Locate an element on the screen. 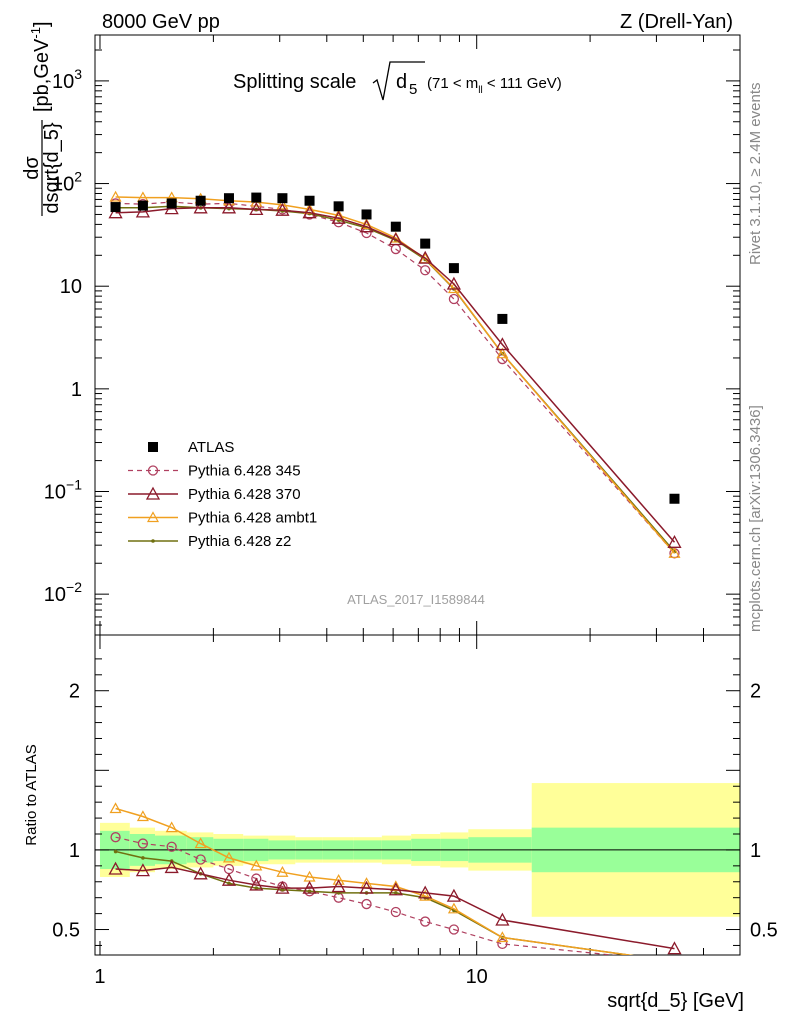 This screenshot has height=1024, width=786. x-tick-label: 10 is located at coordinates (477, 977).